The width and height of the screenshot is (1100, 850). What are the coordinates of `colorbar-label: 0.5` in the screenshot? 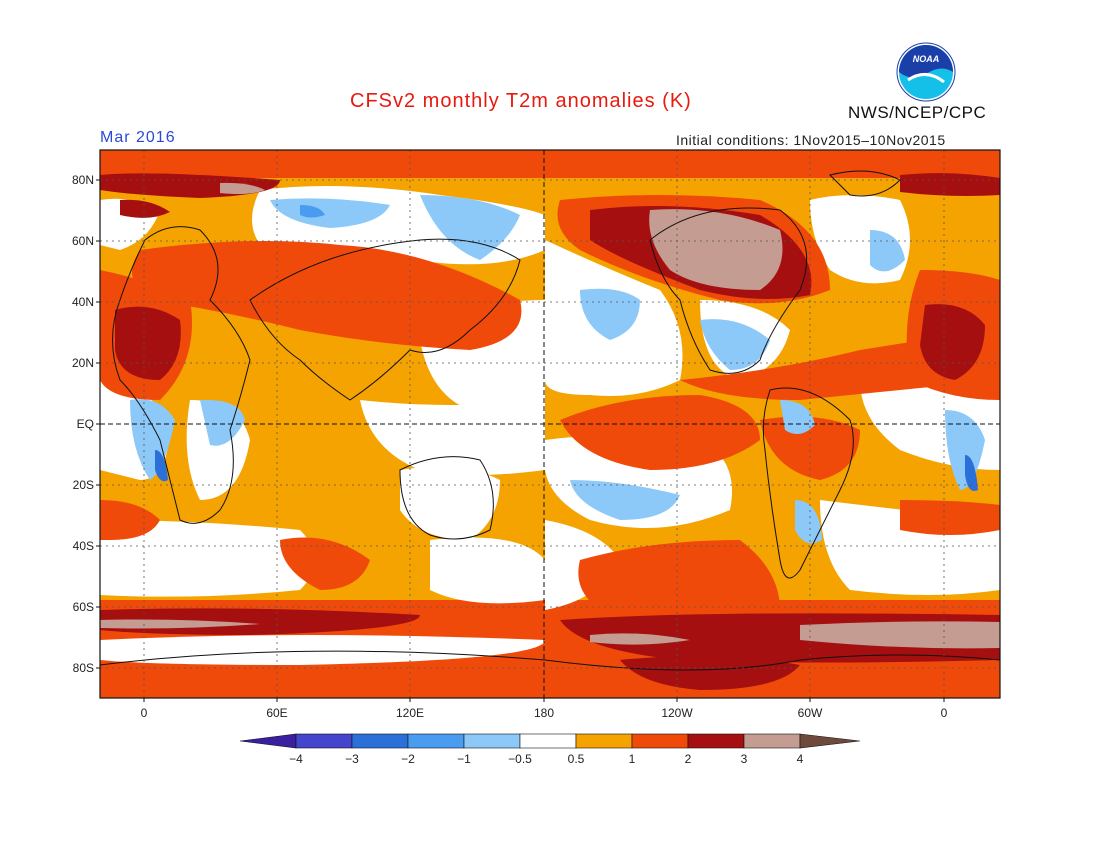 It's located at (576, 759).